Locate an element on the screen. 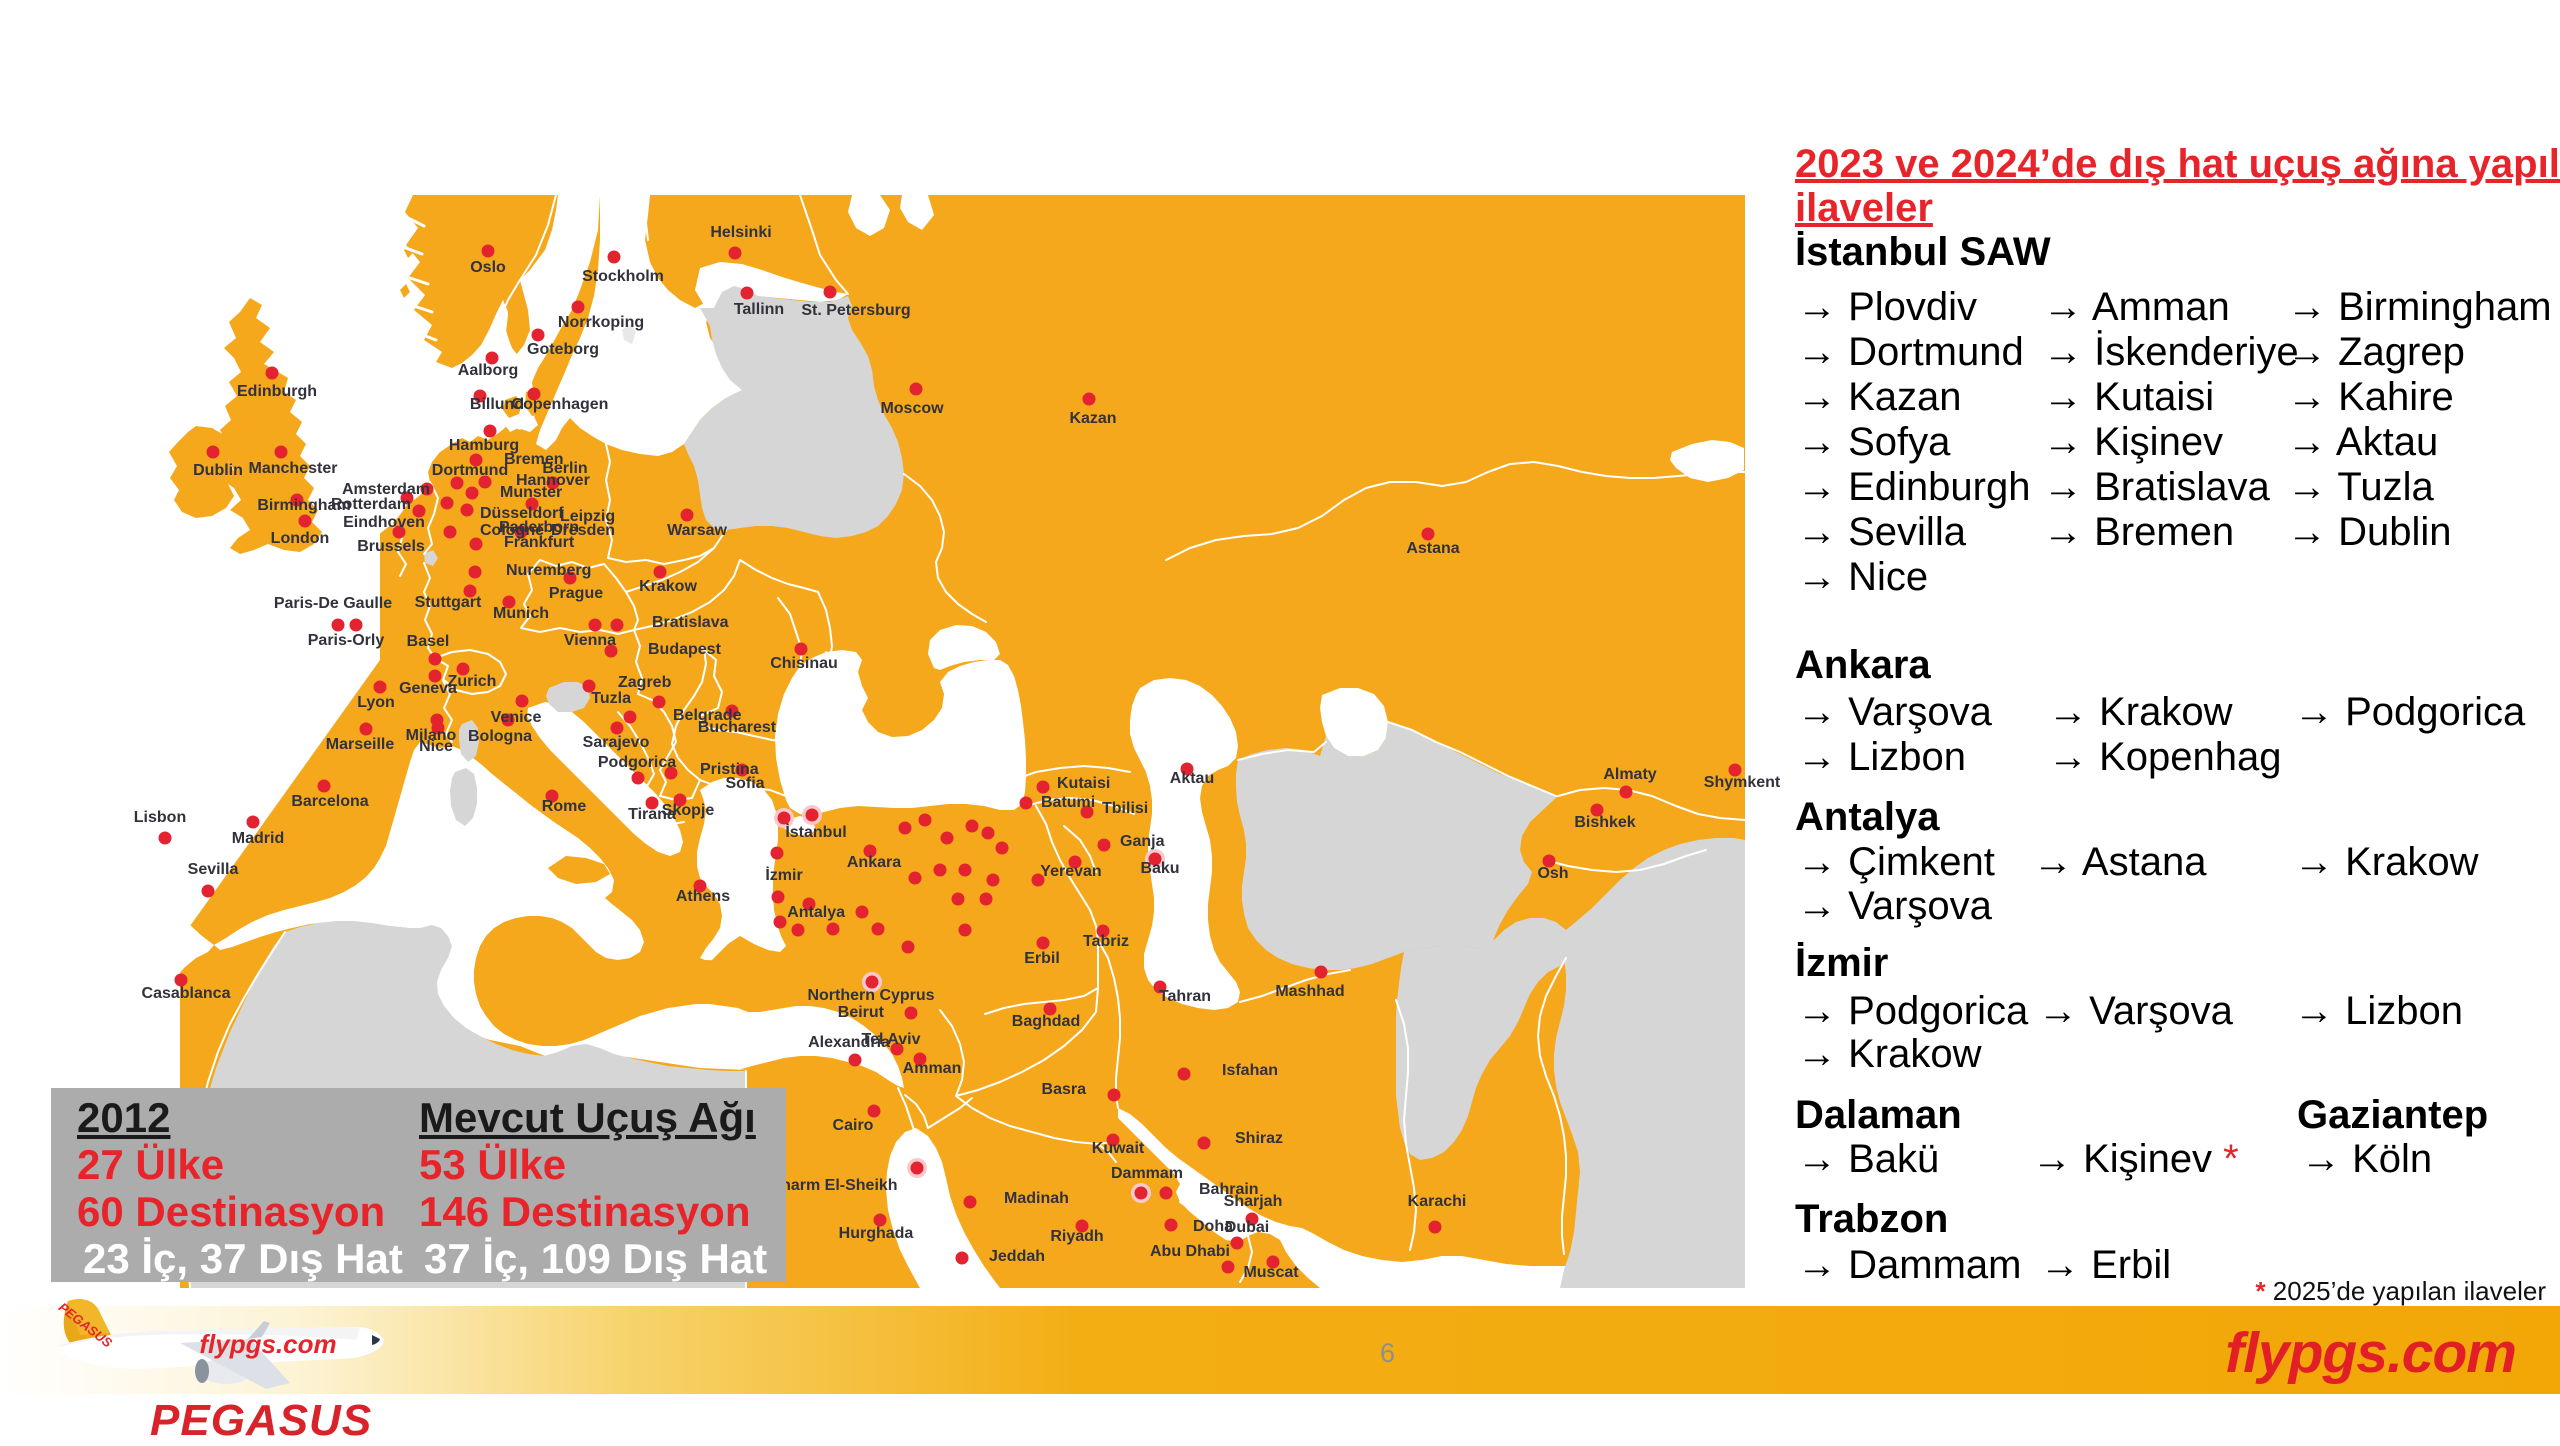 Image resolution: width=2560 pixels, height=1446 pixels. svg-text: St. Petersburg is located at coordinates (855, 310).